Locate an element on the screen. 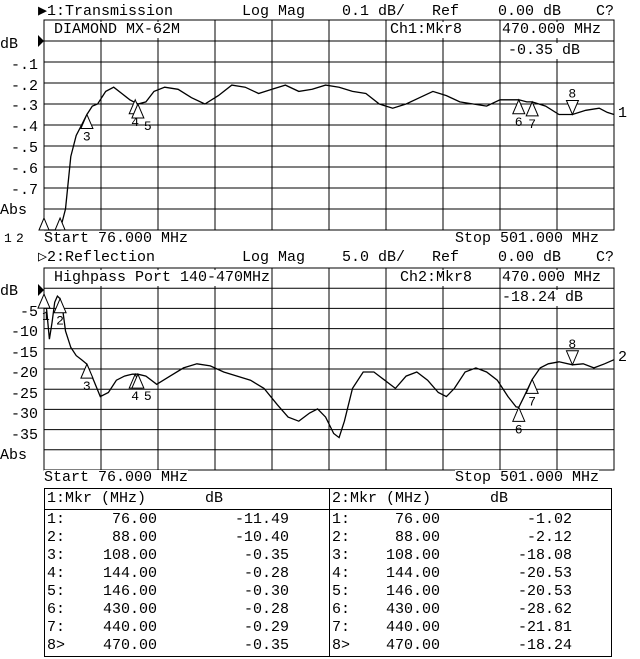 This screenshot has width=640, height=659. ch2-trace-label: 2 is located at coordinates (623, 357).